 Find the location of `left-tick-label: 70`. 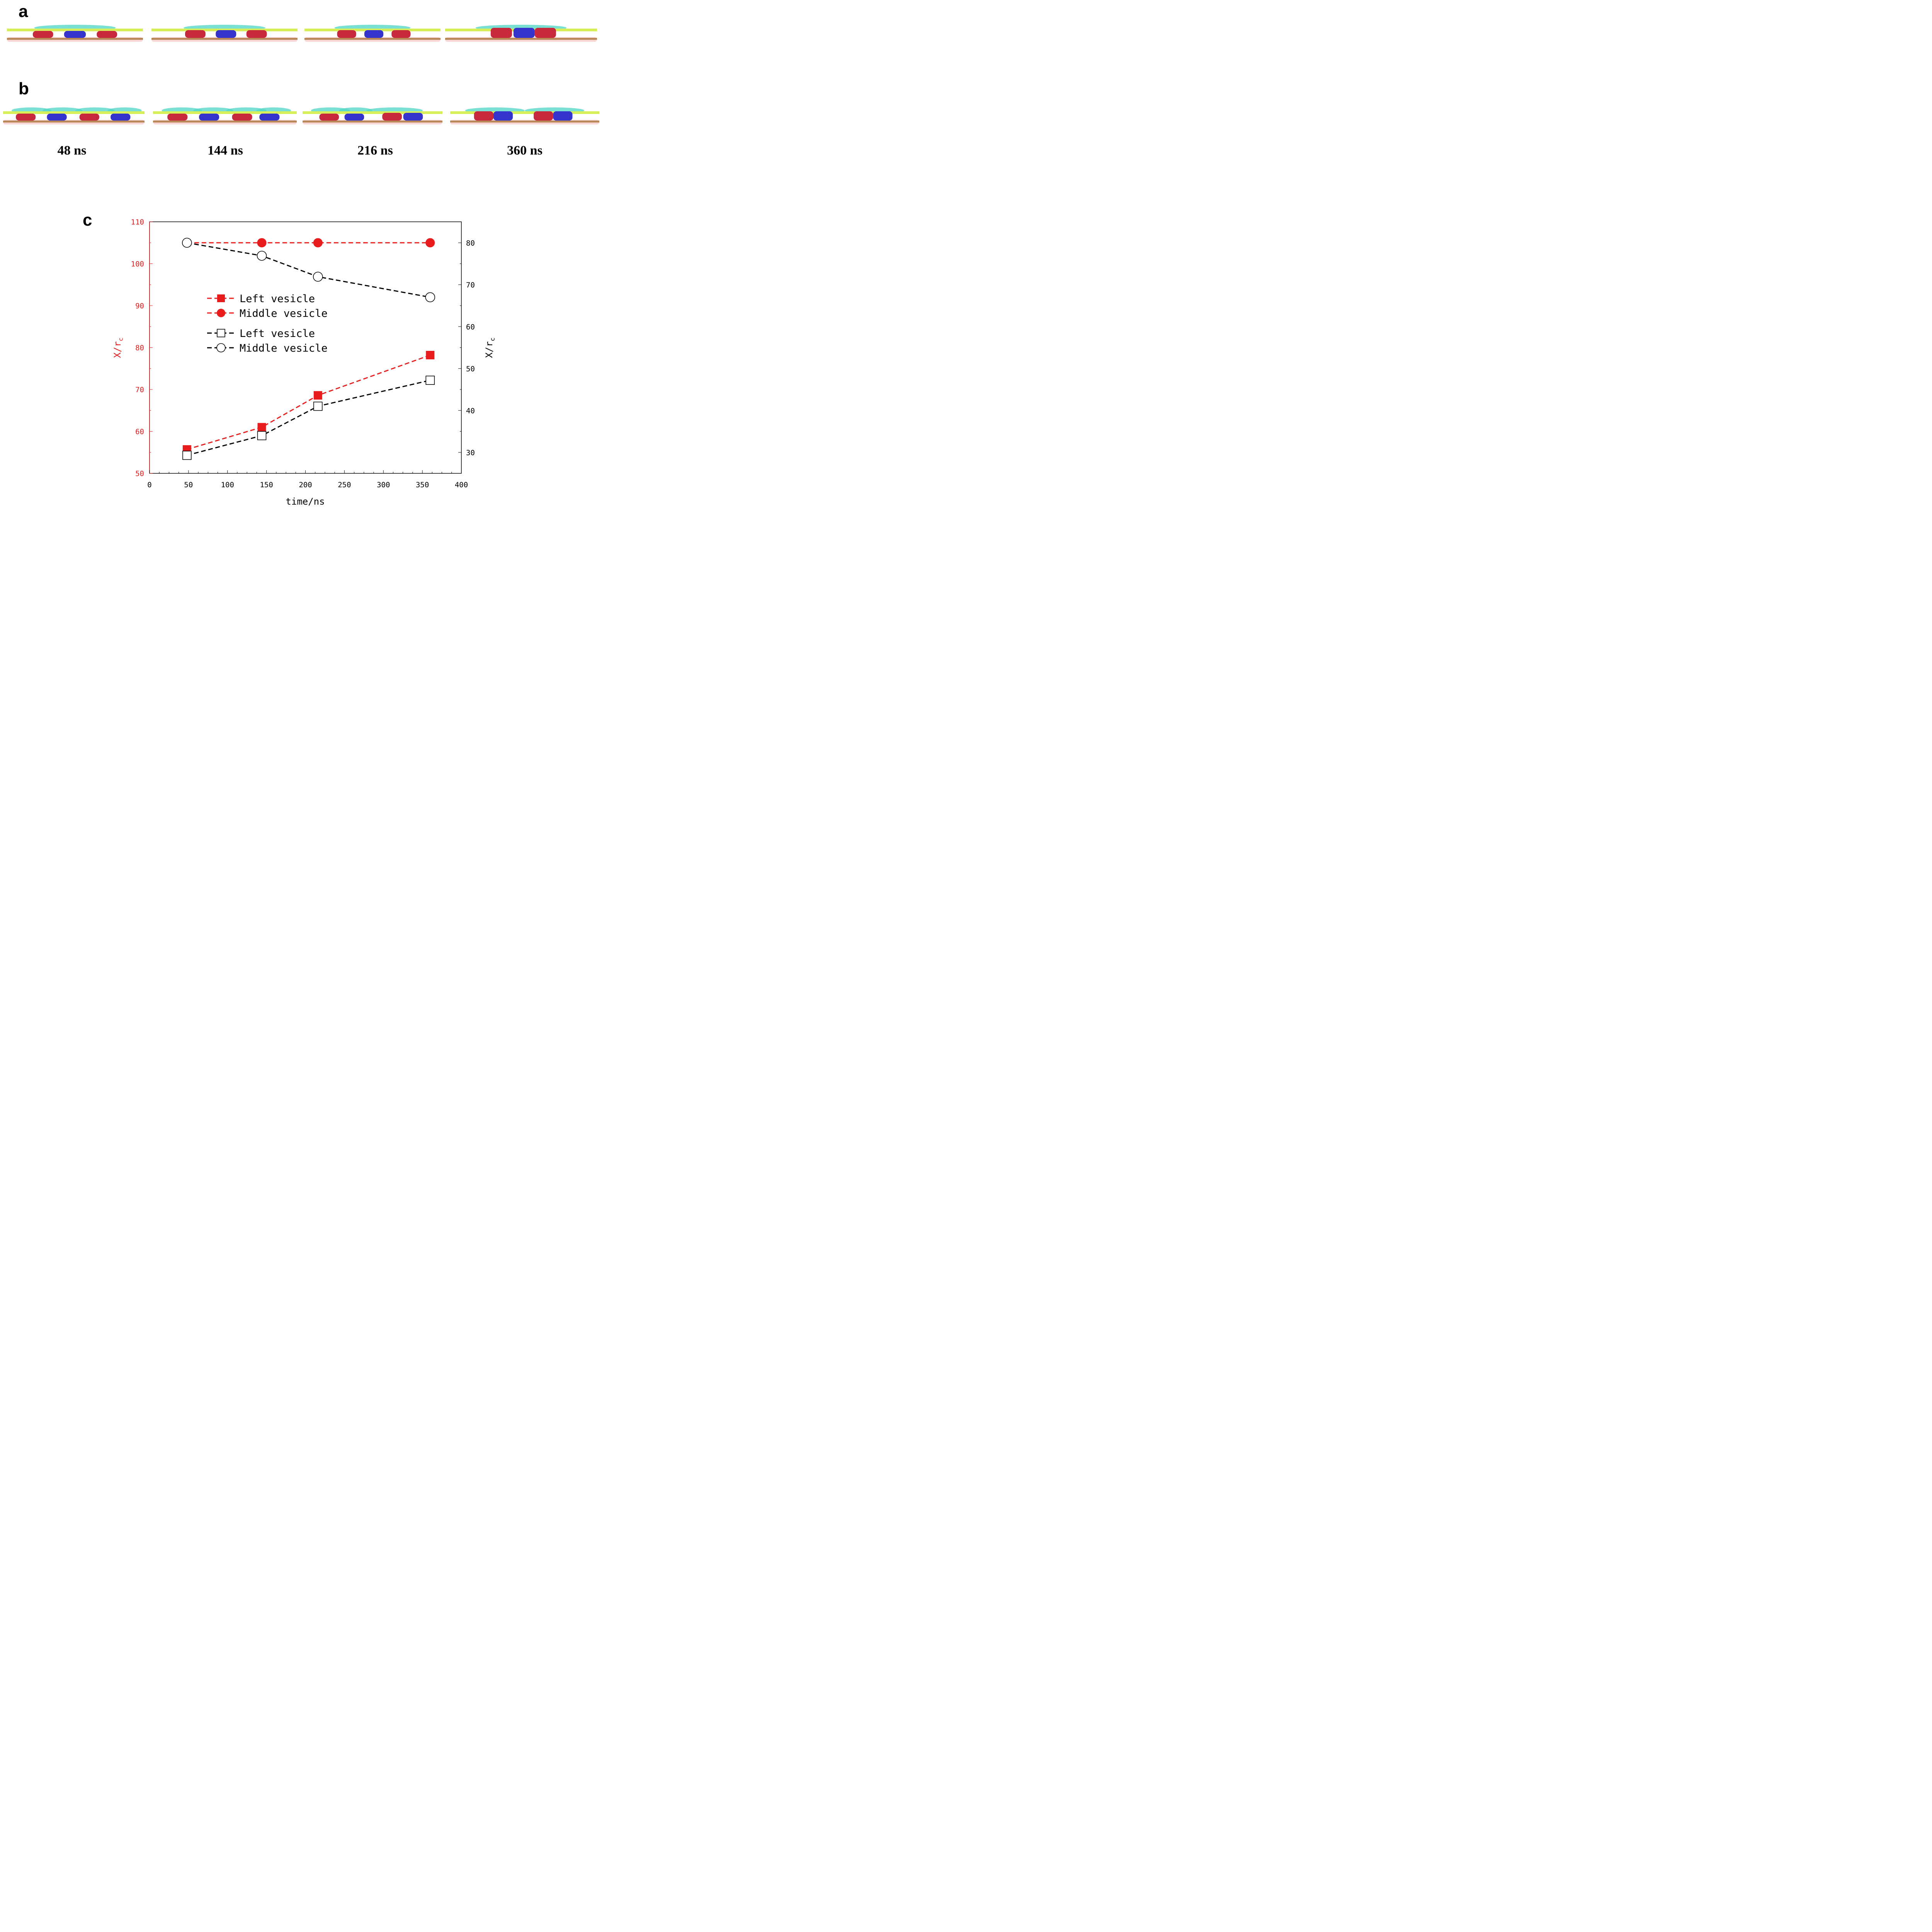

left-tick-label: 70 is located at coordinates (139, 390).